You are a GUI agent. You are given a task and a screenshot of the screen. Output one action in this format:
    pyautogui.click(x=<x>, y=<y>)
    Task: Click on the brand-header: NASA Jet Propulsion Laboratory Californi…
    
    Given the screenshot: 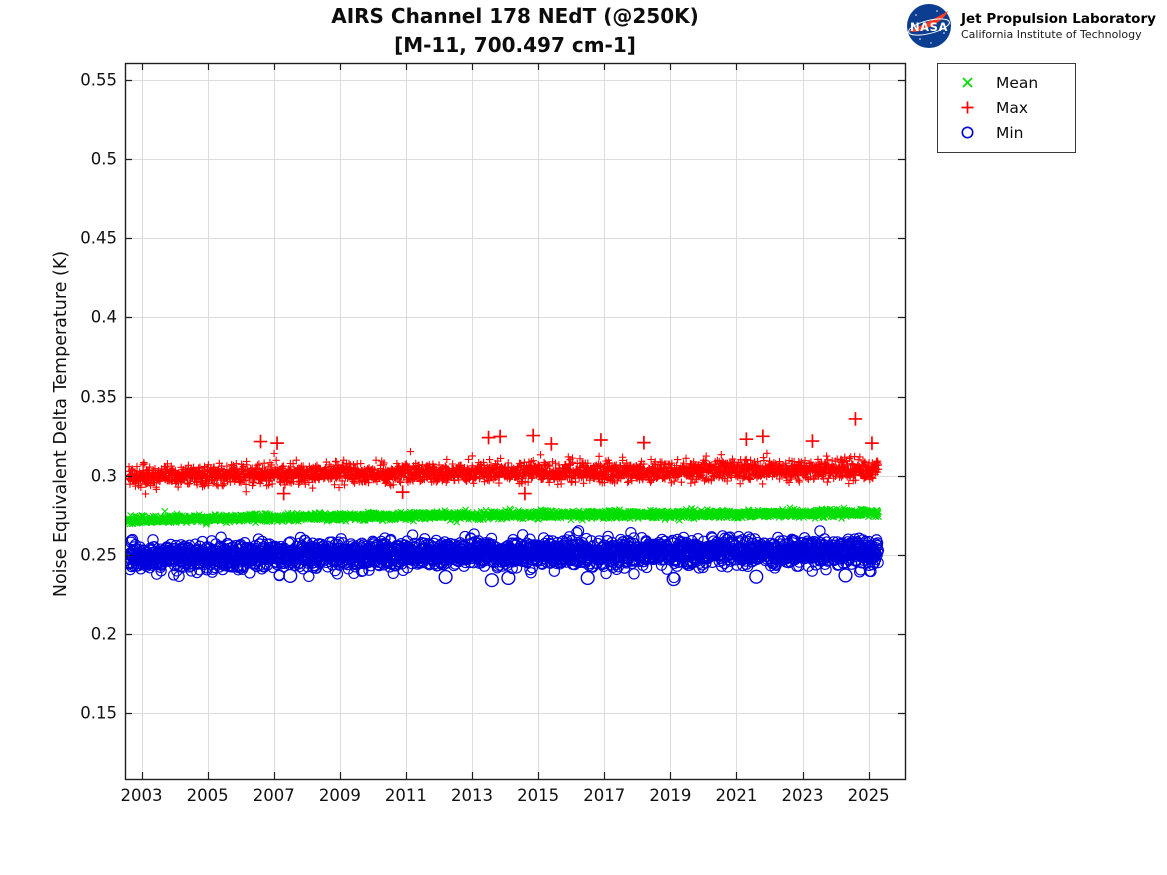 What is the action you would take?
    pyautogui.click(x=1031, y=26)
    